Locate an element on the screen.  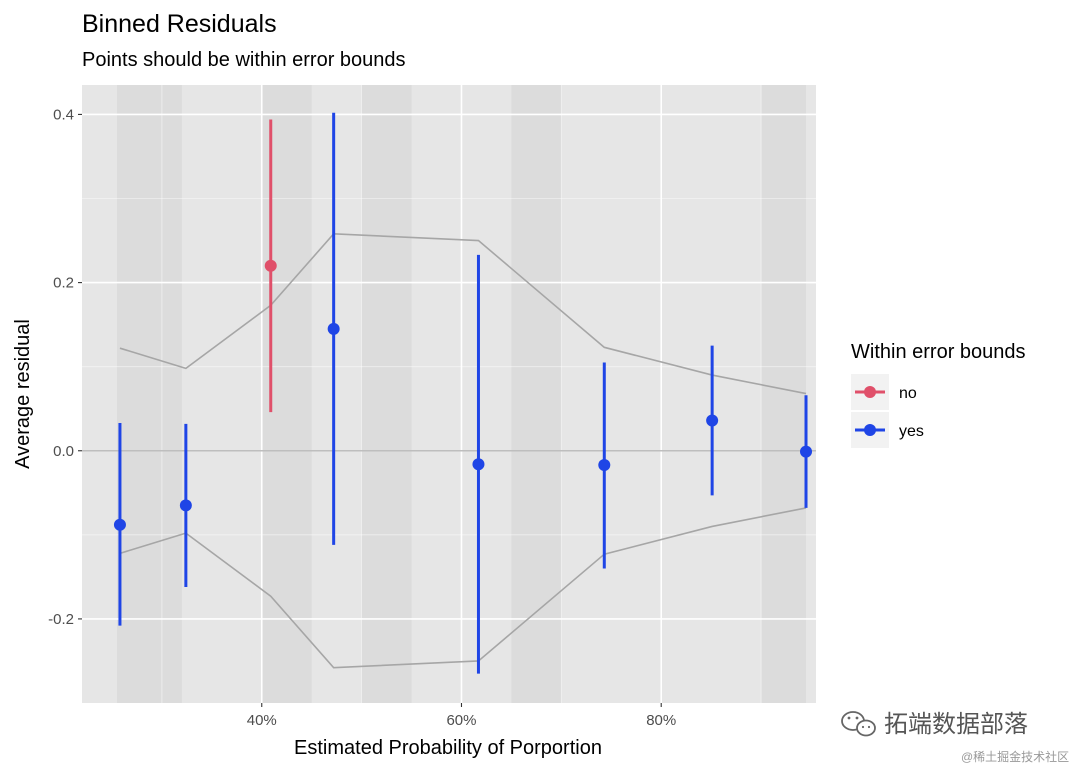
lower-error-bound-line is located at coordinates (463, 588).